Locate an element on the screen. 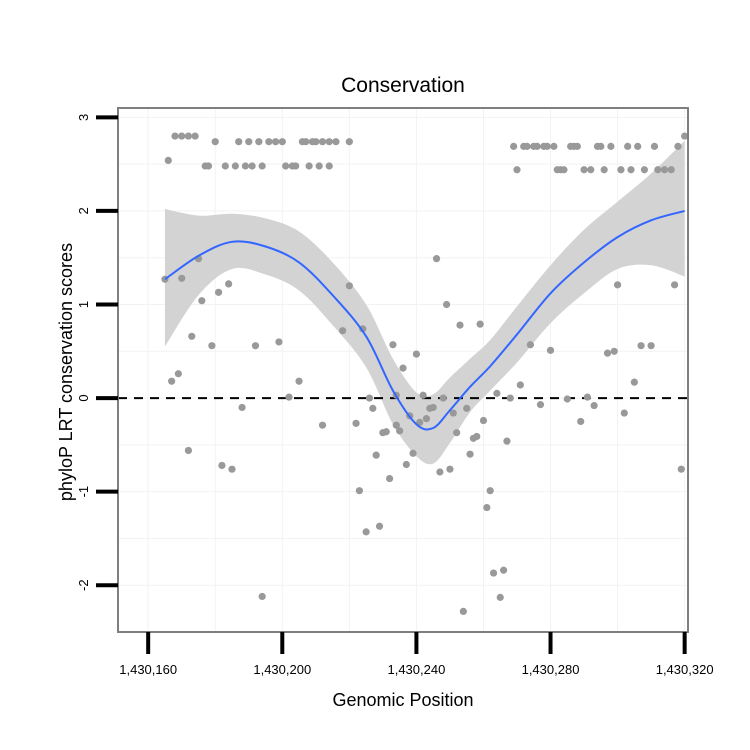  y-tick-label: -1 is located at coordinates (83, 492).